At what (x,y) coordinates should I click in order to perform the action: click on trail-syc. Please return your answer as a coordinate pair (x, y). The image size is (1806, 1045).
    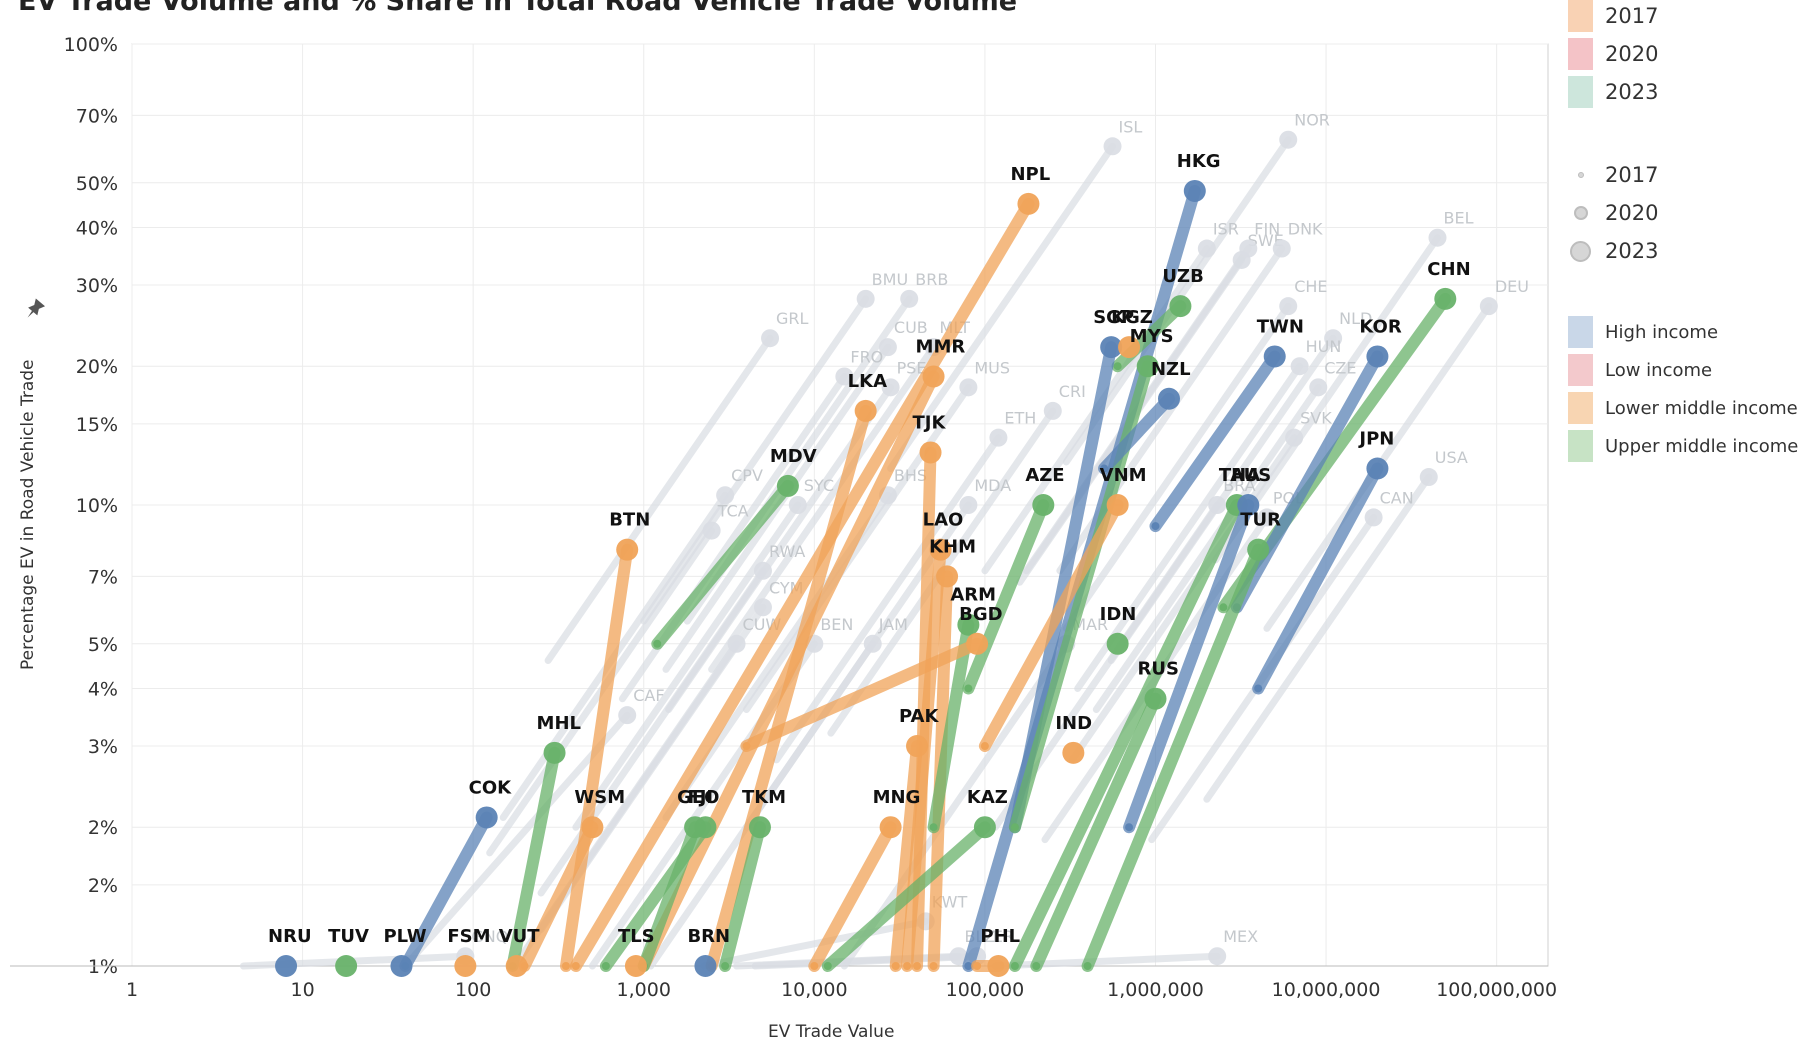
    Looking at the image, I should click on (687, 666).